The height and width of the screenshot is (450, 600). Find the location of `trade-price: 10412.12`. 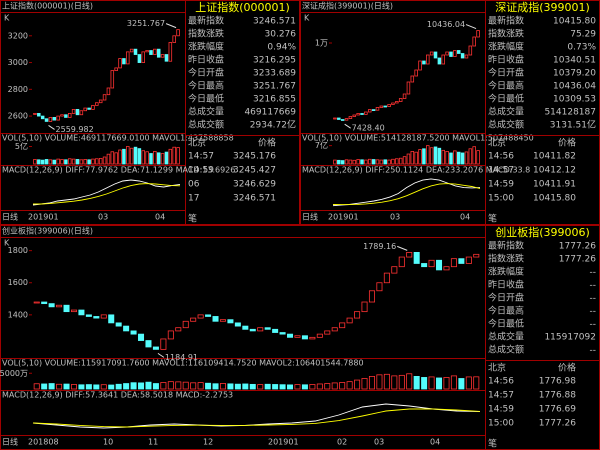

trade-price: 10412.12 is located at coordinates (554, 171).